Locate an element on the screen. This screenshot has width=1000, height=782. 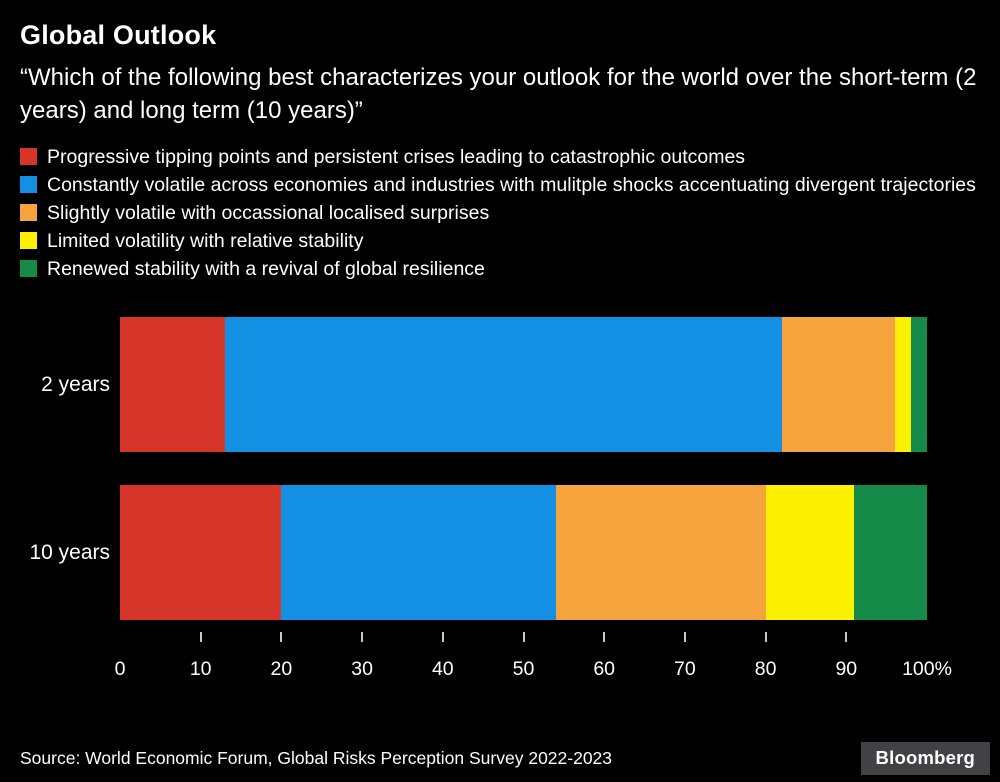
bloomberg-logo: Bloomberg is located at coordinates (925, 758).